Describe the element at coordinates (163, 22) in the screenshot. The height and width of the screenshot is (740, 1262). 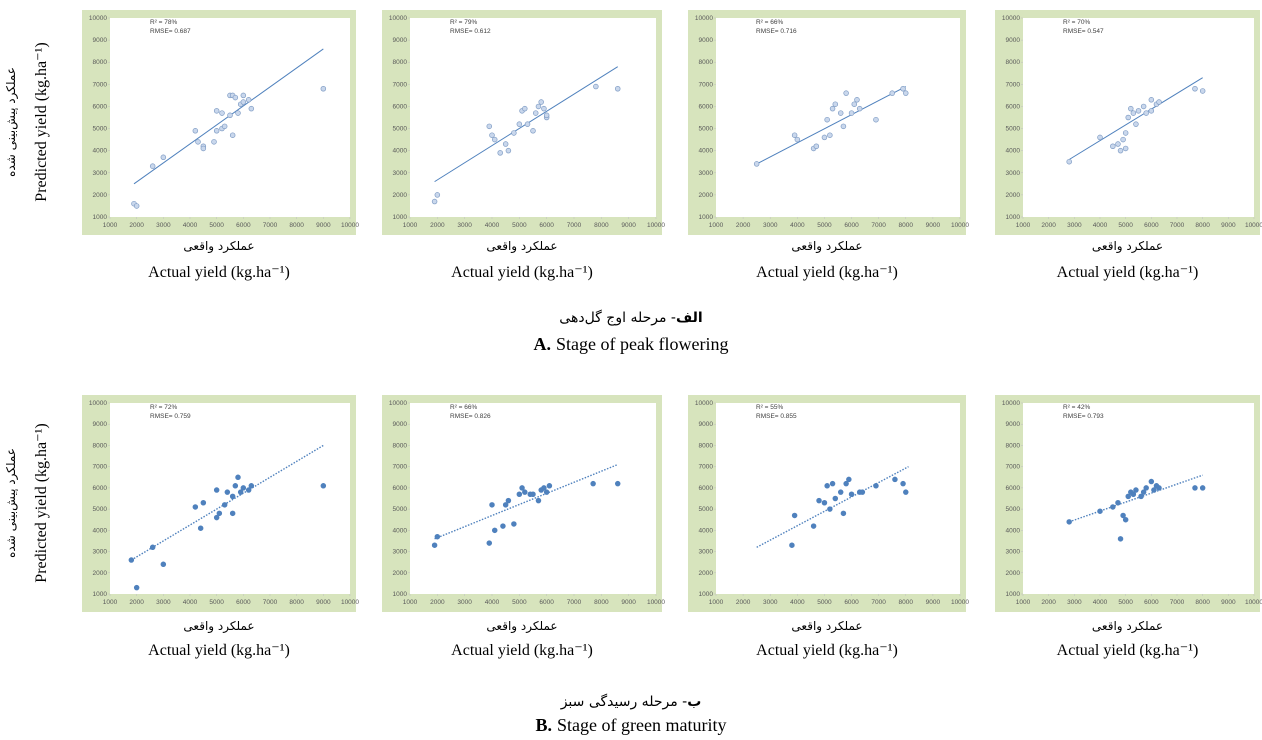
I see `annotation: R² = 78%` at that location.